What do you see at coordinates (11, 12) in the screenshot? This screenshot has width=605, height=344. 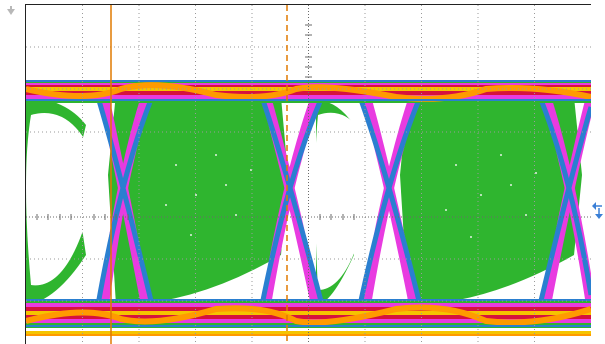 I see `trigger-arrow-icon` at bounding box center [11, 12].